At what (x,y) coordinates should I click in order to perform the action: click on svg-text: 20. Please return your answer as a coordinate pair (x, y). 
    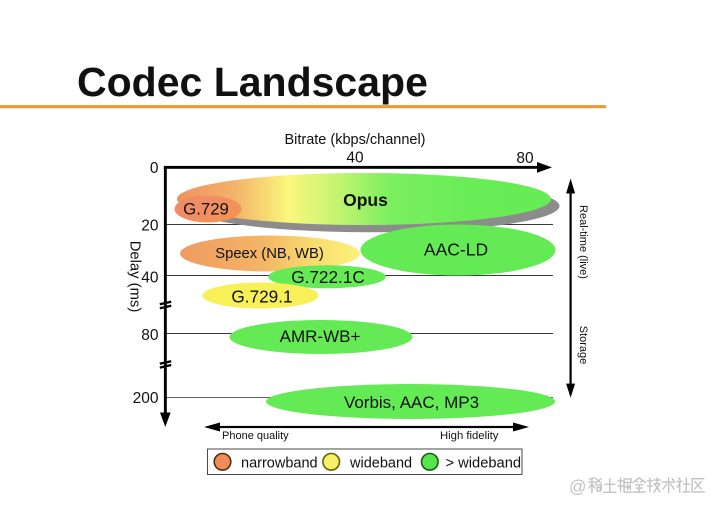
    Looking at the image, I should click on (150, 226).